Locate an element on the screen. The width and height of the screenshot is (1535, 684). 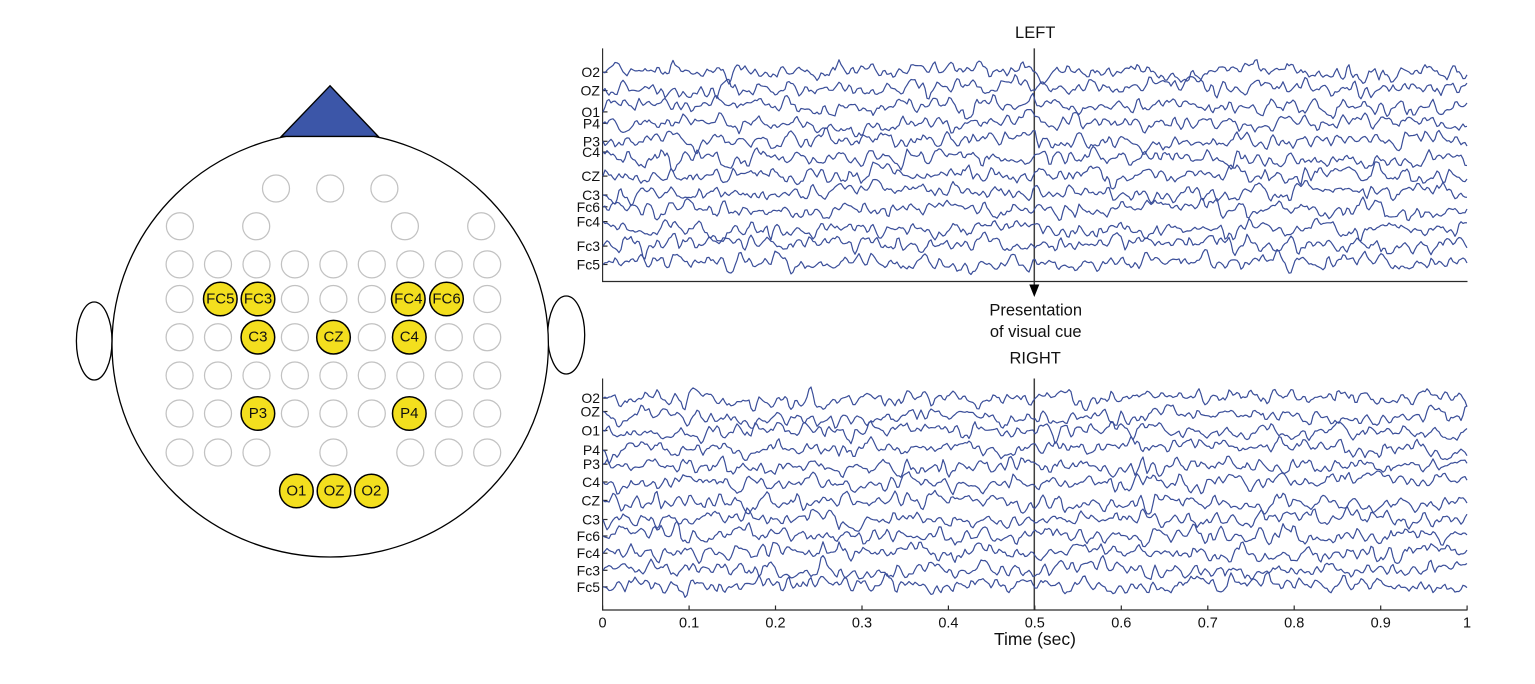
svg-text: FC4 is located at coordinates (408, 299).